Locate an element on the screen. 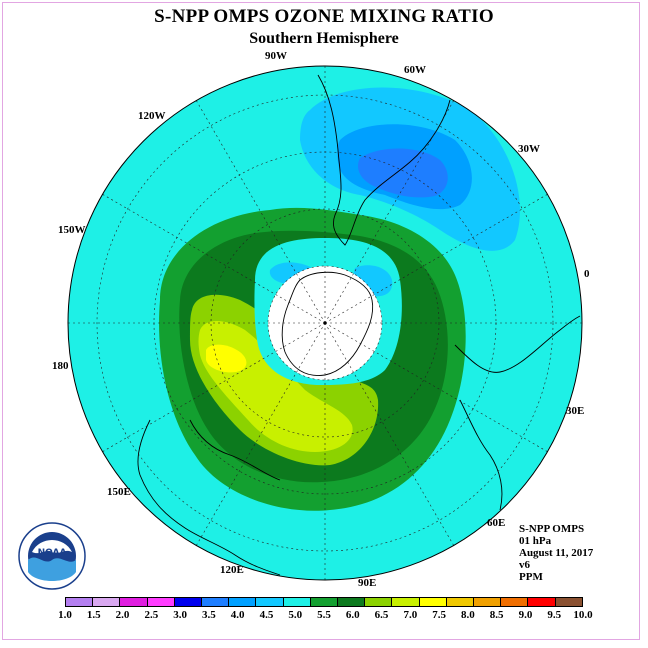 The image size is (648, 648). info-level: 01 hPa is located at coordinates (535, 541).